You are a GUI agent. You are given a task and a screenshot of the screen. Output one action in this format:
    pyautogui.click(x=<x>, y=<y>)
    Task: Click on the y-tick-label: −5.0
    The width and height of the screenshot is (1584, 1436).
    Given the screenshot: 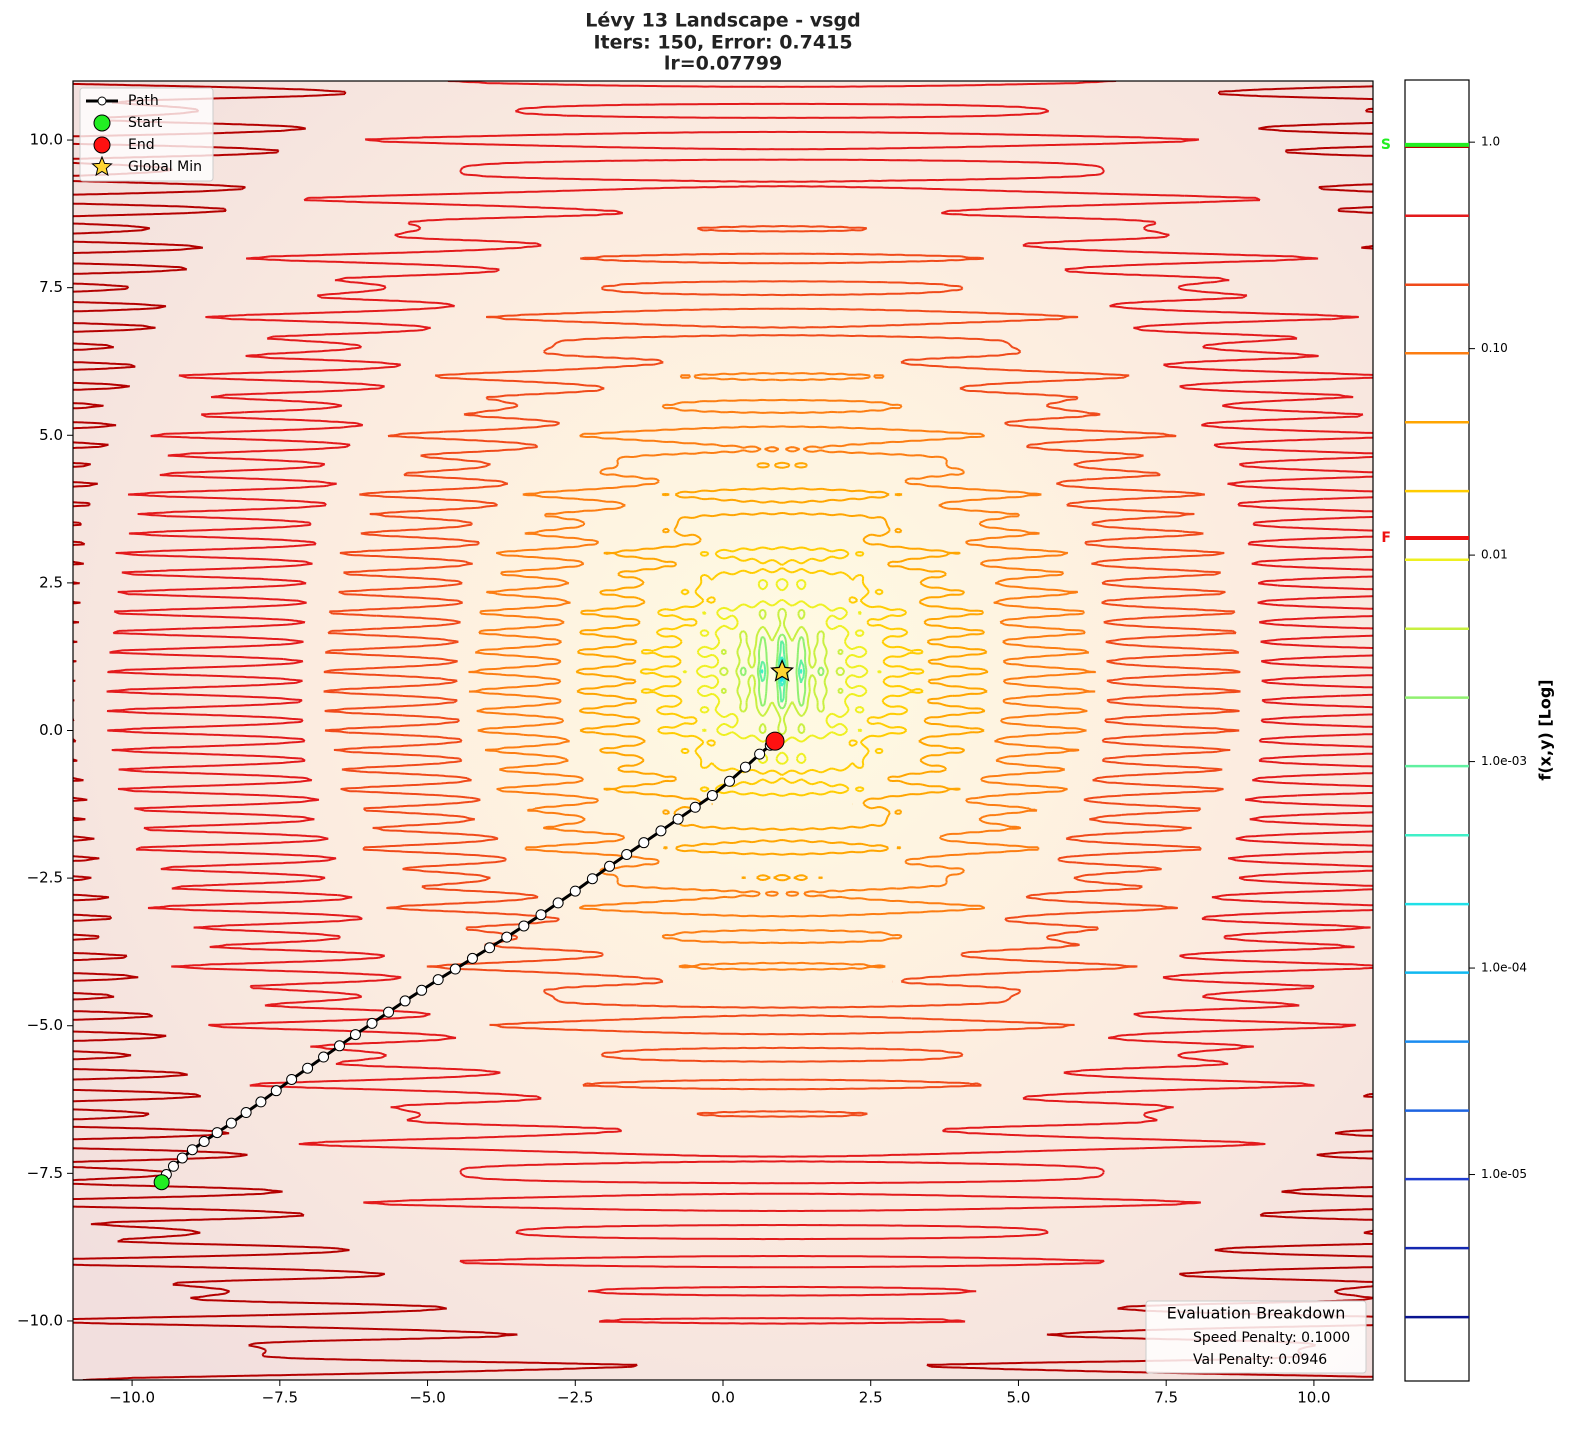 What is the action you would take?
    pyautogui.click(x=45, y=1025)
    